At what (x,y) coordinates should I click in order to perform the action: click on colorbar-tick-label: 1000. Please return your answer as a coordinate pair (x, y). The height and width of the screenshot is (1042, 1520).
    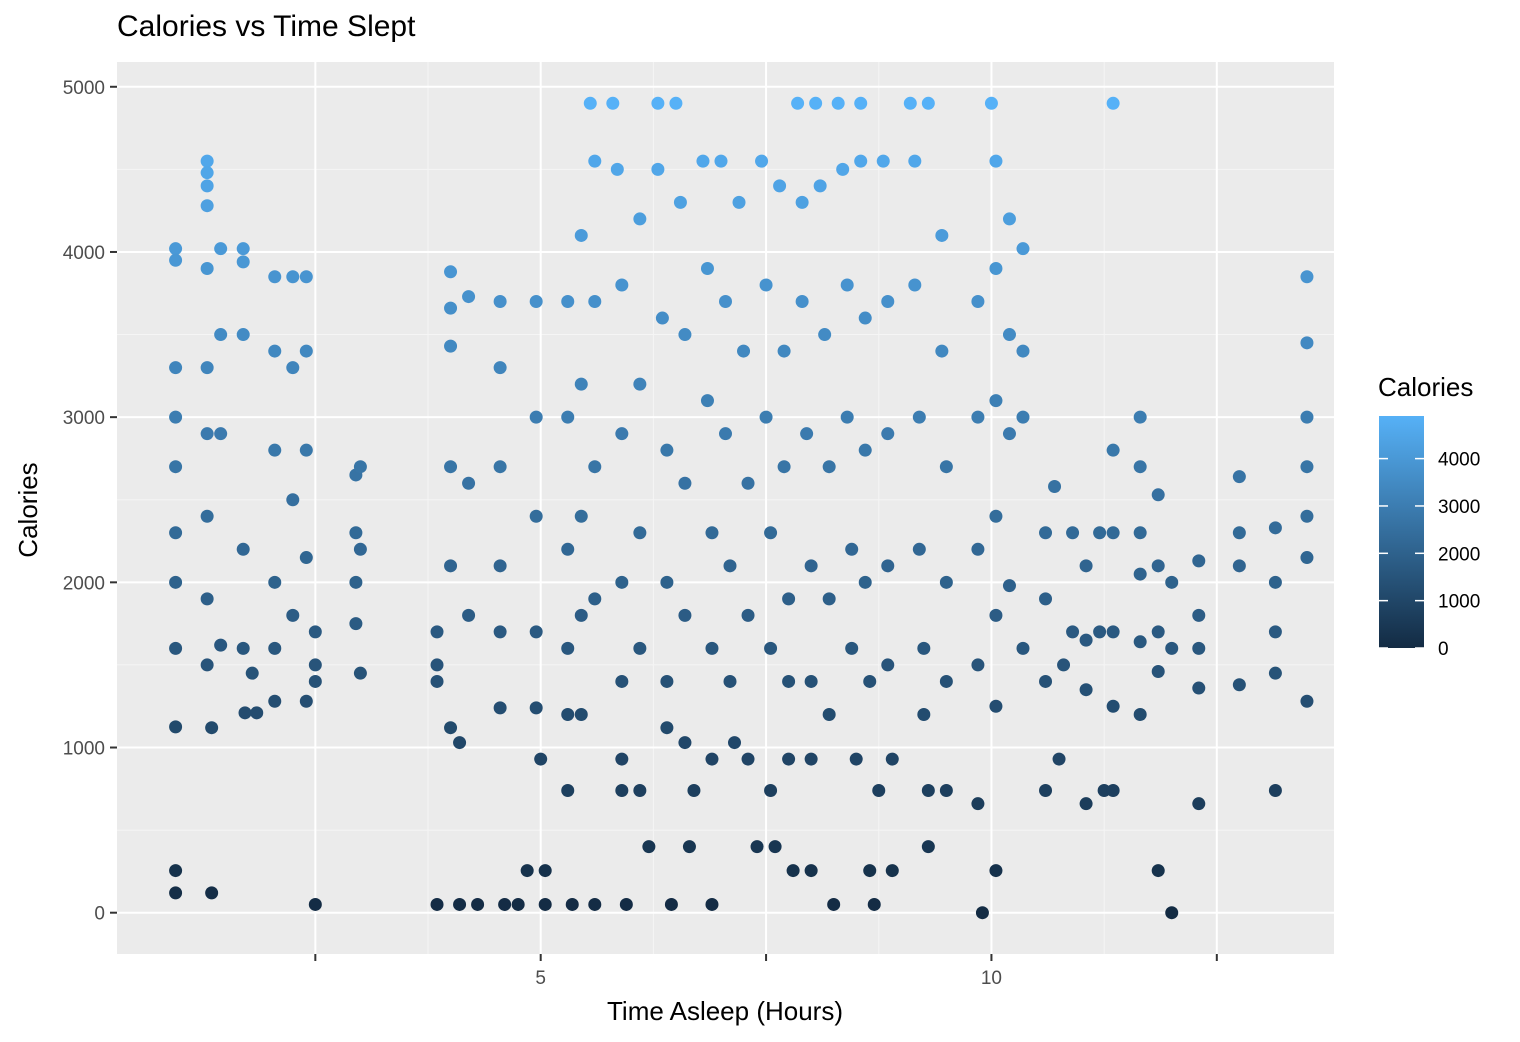
    Looking at the image, I should click on (1459, 602).